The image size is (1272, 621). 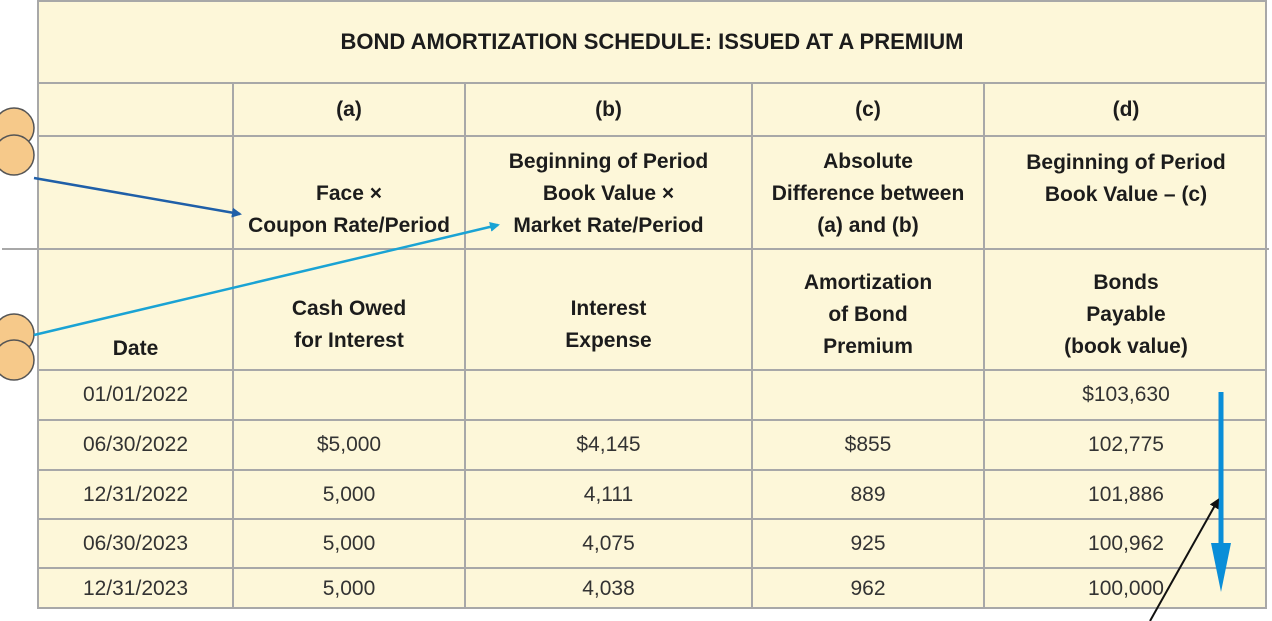 What do you see at coordinates (608, 543) in the screenshot?
I see `interest-cell: 4,075` at bounding box center [608, 543].